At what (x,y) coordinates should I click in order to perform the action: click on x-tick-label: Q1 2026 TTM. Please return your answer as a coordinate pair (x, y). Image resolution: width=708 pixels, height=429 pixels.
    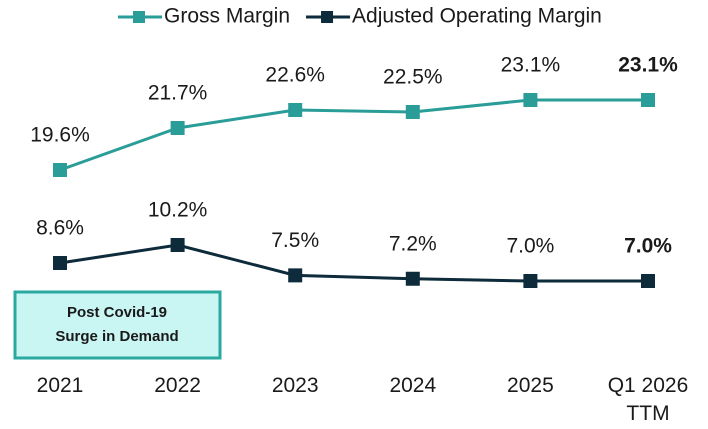
    Looking at the image, I should click on (648, 399).